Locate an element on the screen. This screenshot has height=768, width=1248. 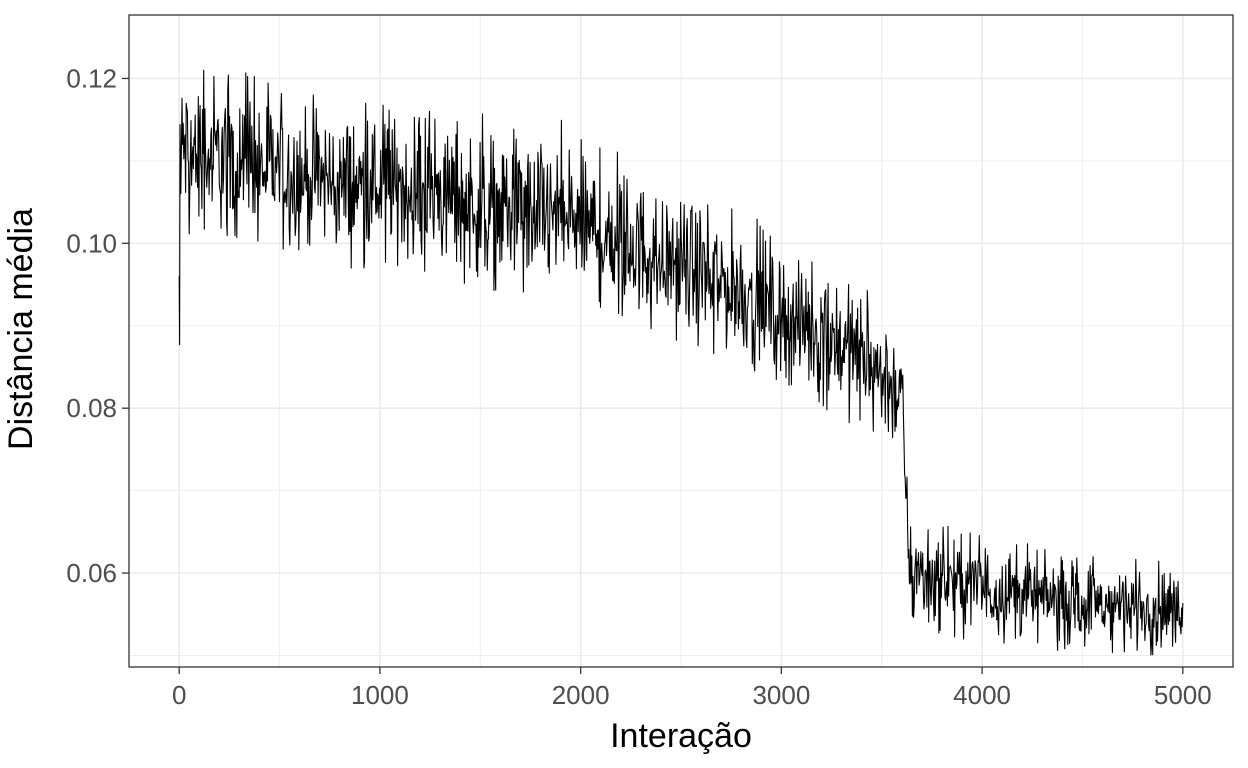
x-axis-title: Interação is located at coordinates (681, 736).